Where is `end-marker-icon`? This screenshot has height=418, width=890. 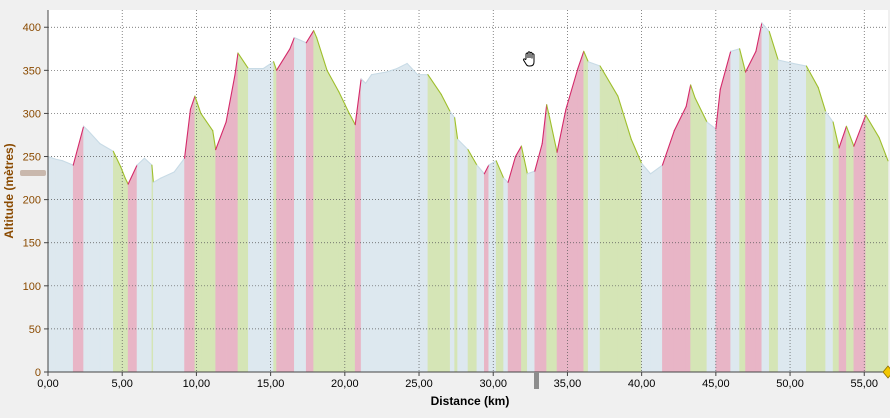
end-marker-icon is located at coordinates (886, 372).